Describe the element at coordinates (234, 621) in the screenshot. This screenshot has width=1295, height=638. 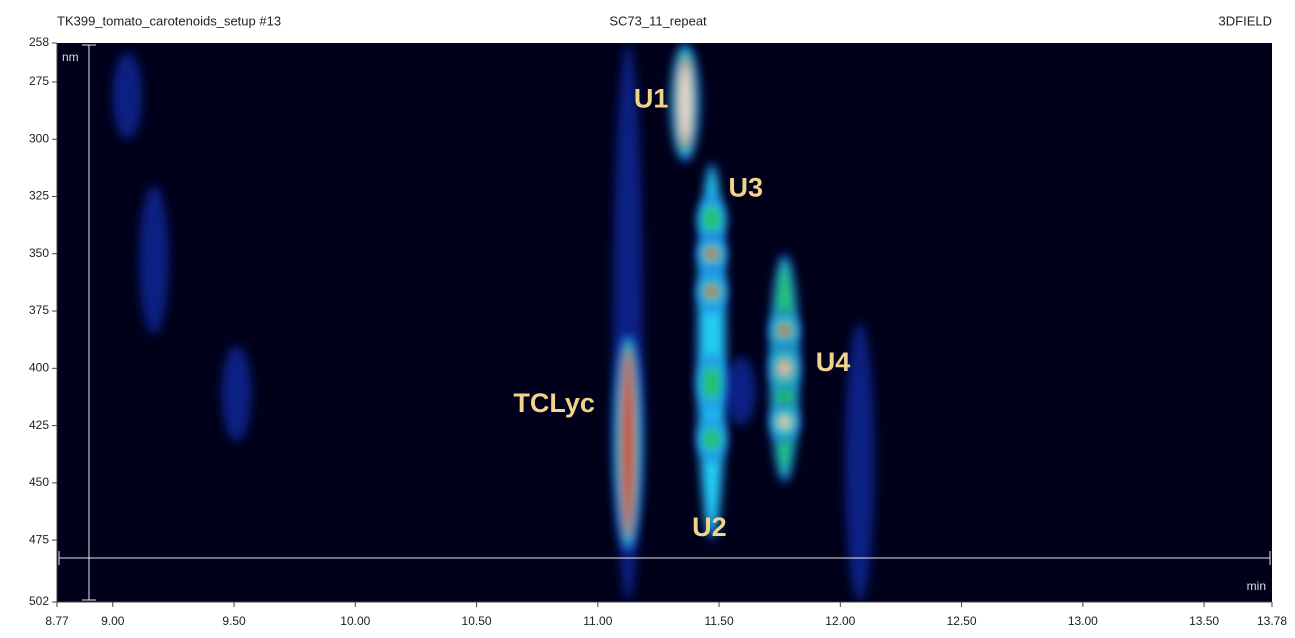
I see `x-tick-label: 9.50` at that location.